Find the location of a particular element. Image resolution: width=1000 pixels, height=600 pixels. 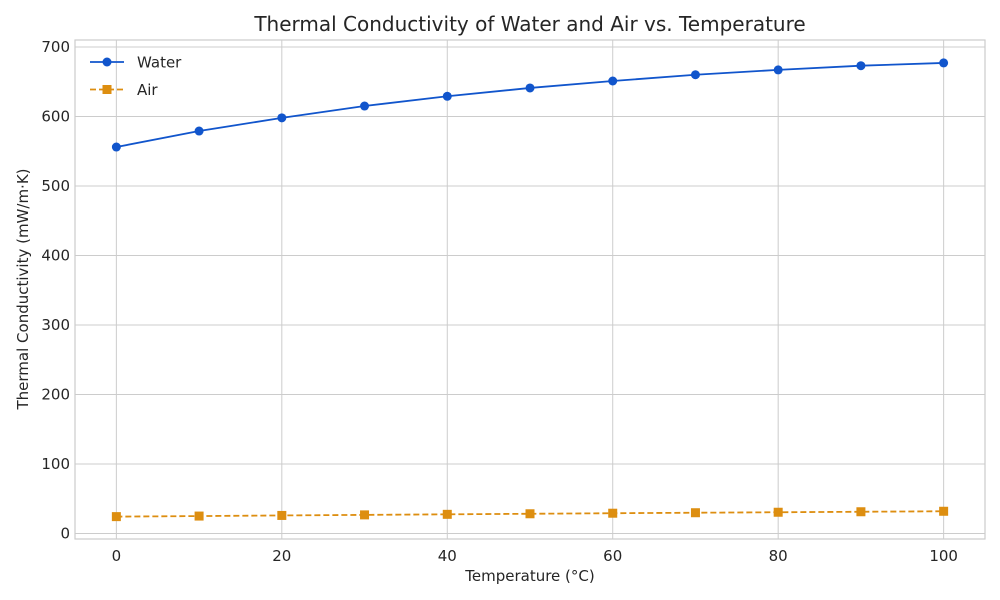

y-axis-label: Thermal Conductivity (mW/m·K) is located at coordinates (23, 289).